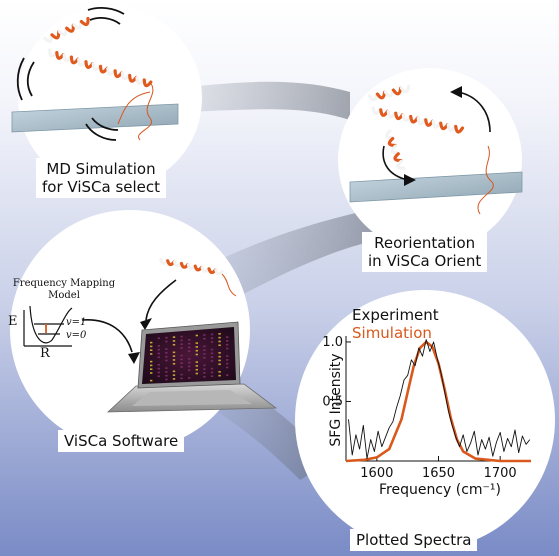 This screenshot has height=556, width=559. Describe the element at coordinates (229, 285) in the screenshot. I see `software-loop` at that location.